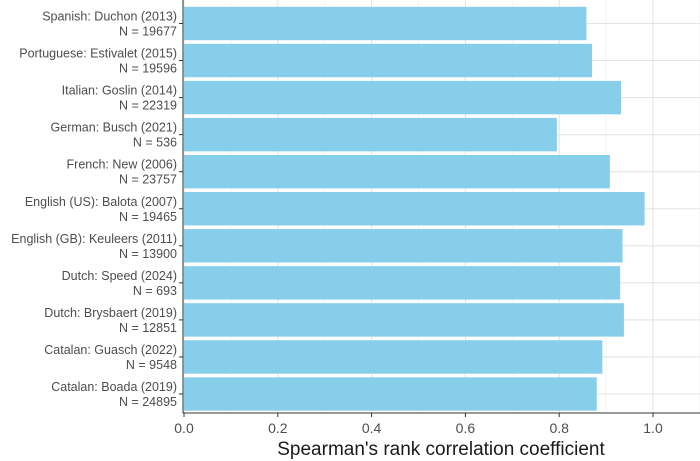  Describe the element at coordinates (155, 143) in the screenshot. I see `category-n-label: N = 536` at that location.